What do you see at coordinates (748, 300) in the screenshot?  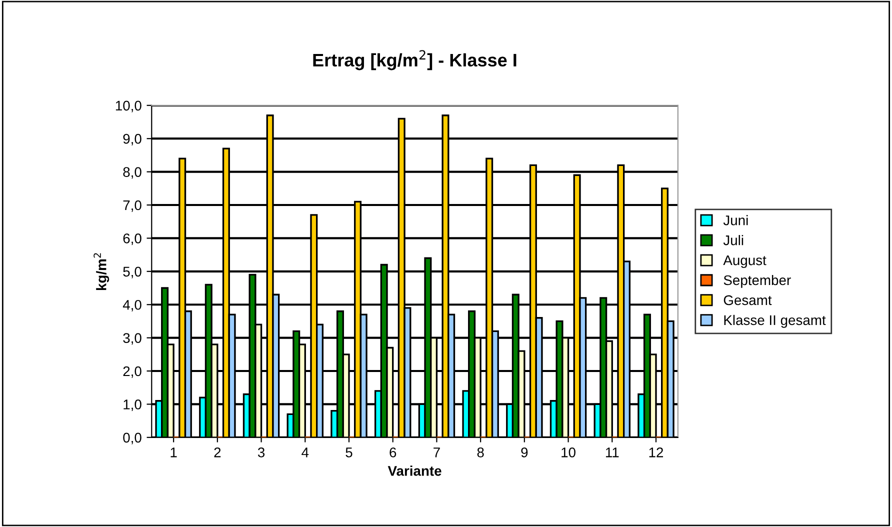 I see `legend-label: Gesamt` at bounding box center [748, 300].